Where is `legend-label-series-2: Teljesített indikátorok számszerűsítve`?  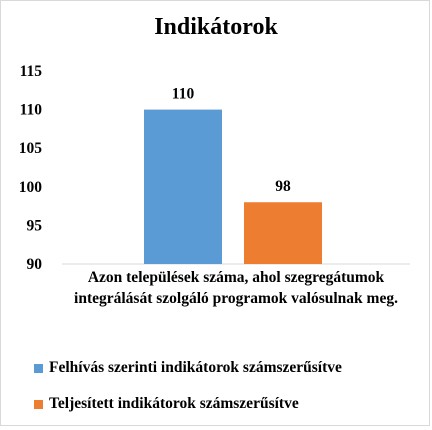 legend-label-series-2: Teljesített indikátorok számszerűsítve is located at coordinates (174, 403).